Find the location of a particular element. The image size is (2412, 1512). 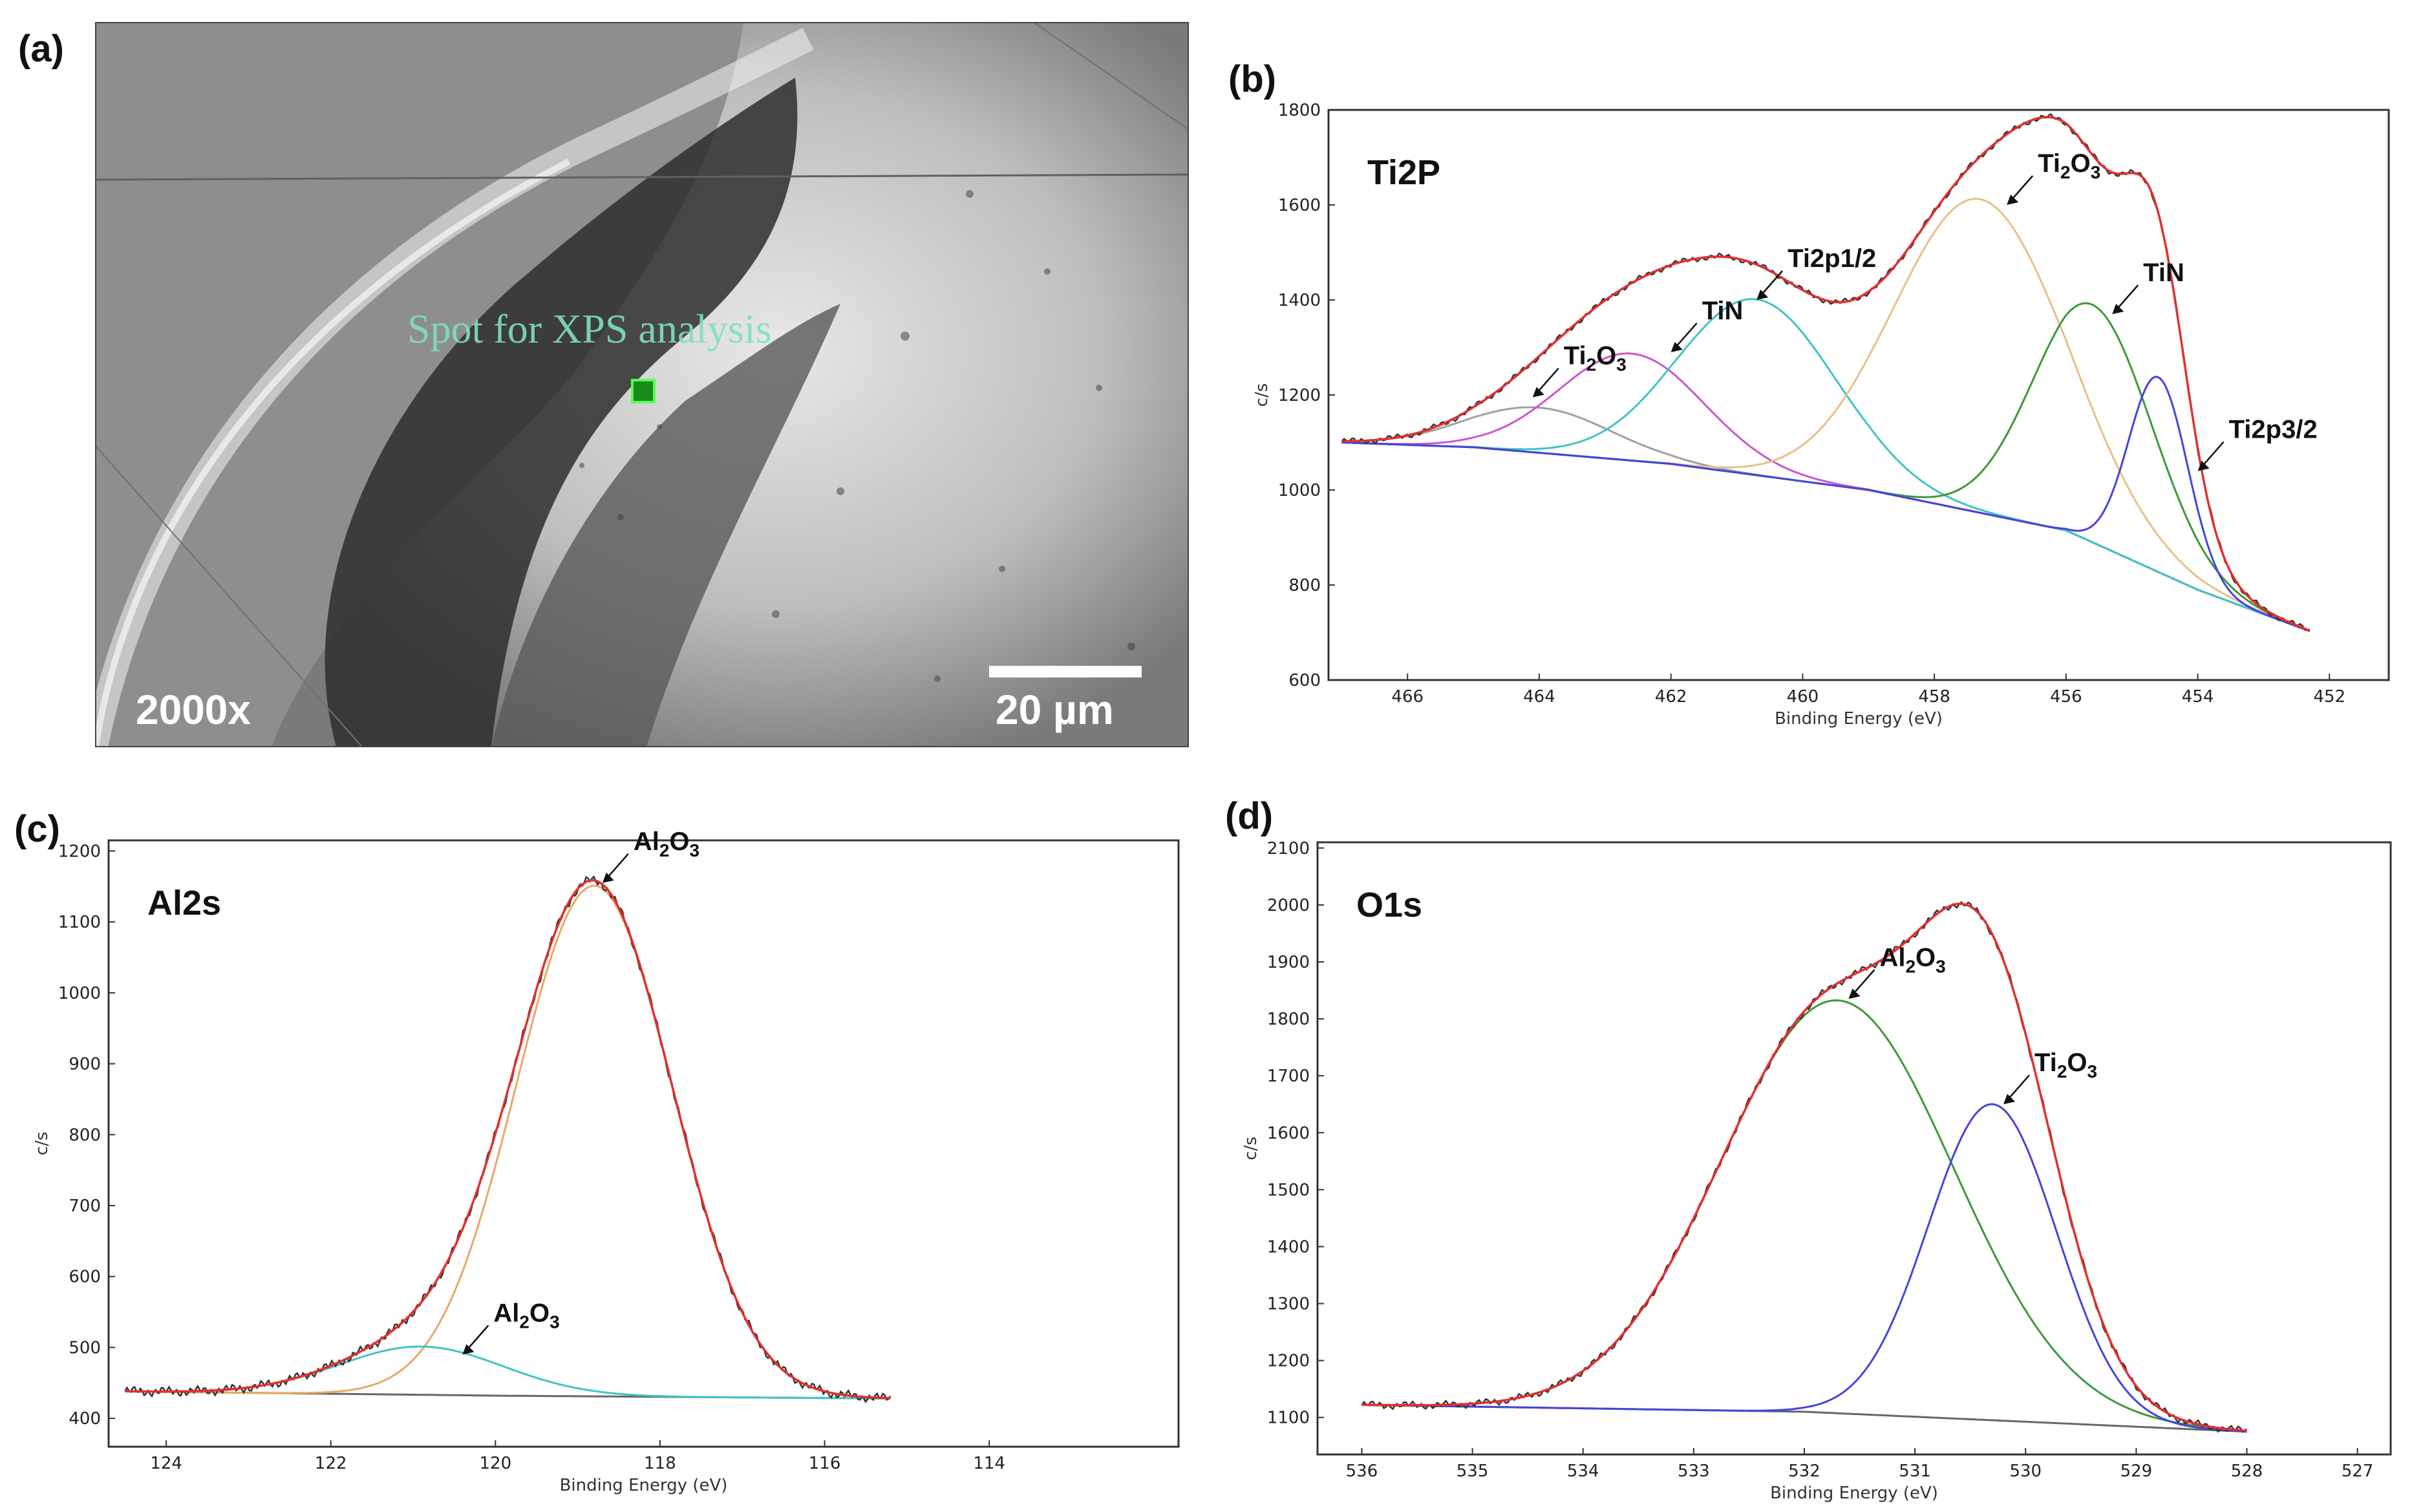

peak-annotation: Ti2p3/2 is located at coordinates (2273, 430).